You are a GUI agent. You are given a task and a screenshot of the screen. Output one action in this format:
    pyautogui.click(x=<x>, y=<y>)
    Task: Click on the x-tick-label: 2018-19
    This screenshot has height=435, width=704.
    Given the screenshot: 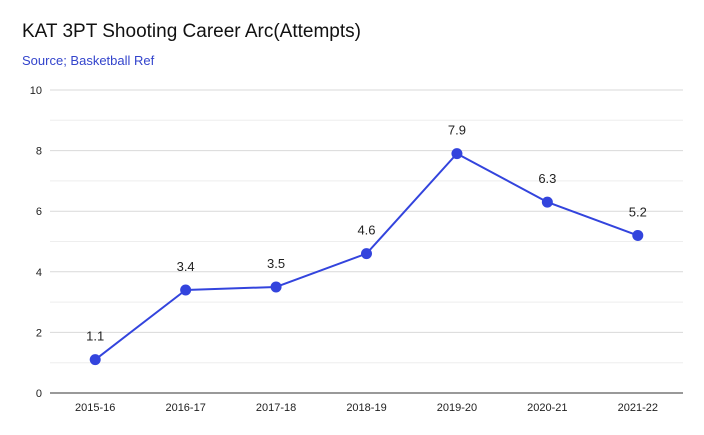 What is the action you would take?
    pyautogui.click(x=366, y=408)
    